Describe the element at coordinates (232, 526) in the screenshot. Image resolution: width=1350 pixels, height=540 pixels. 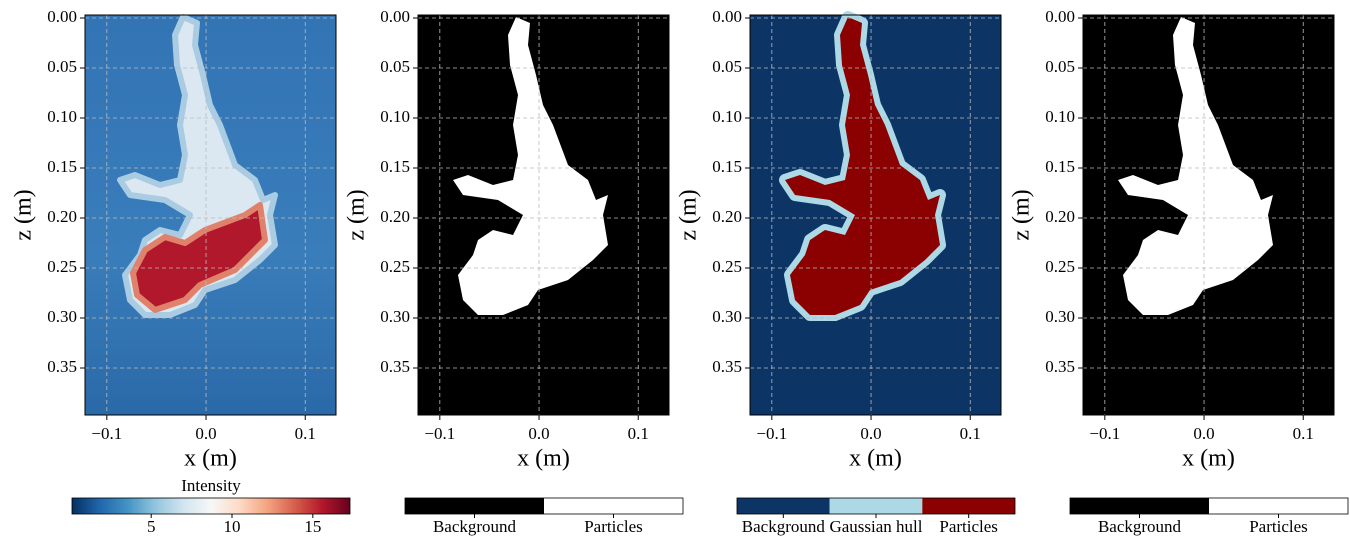
I see `colorbar-tick-label: 10` at that location.